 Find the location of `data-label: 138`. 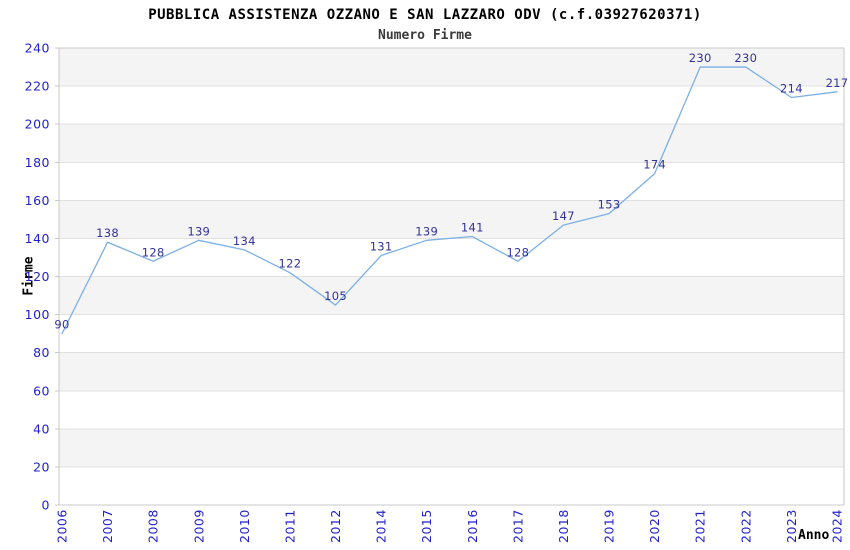

data-label: 138 is located at coordinates (107, 233).